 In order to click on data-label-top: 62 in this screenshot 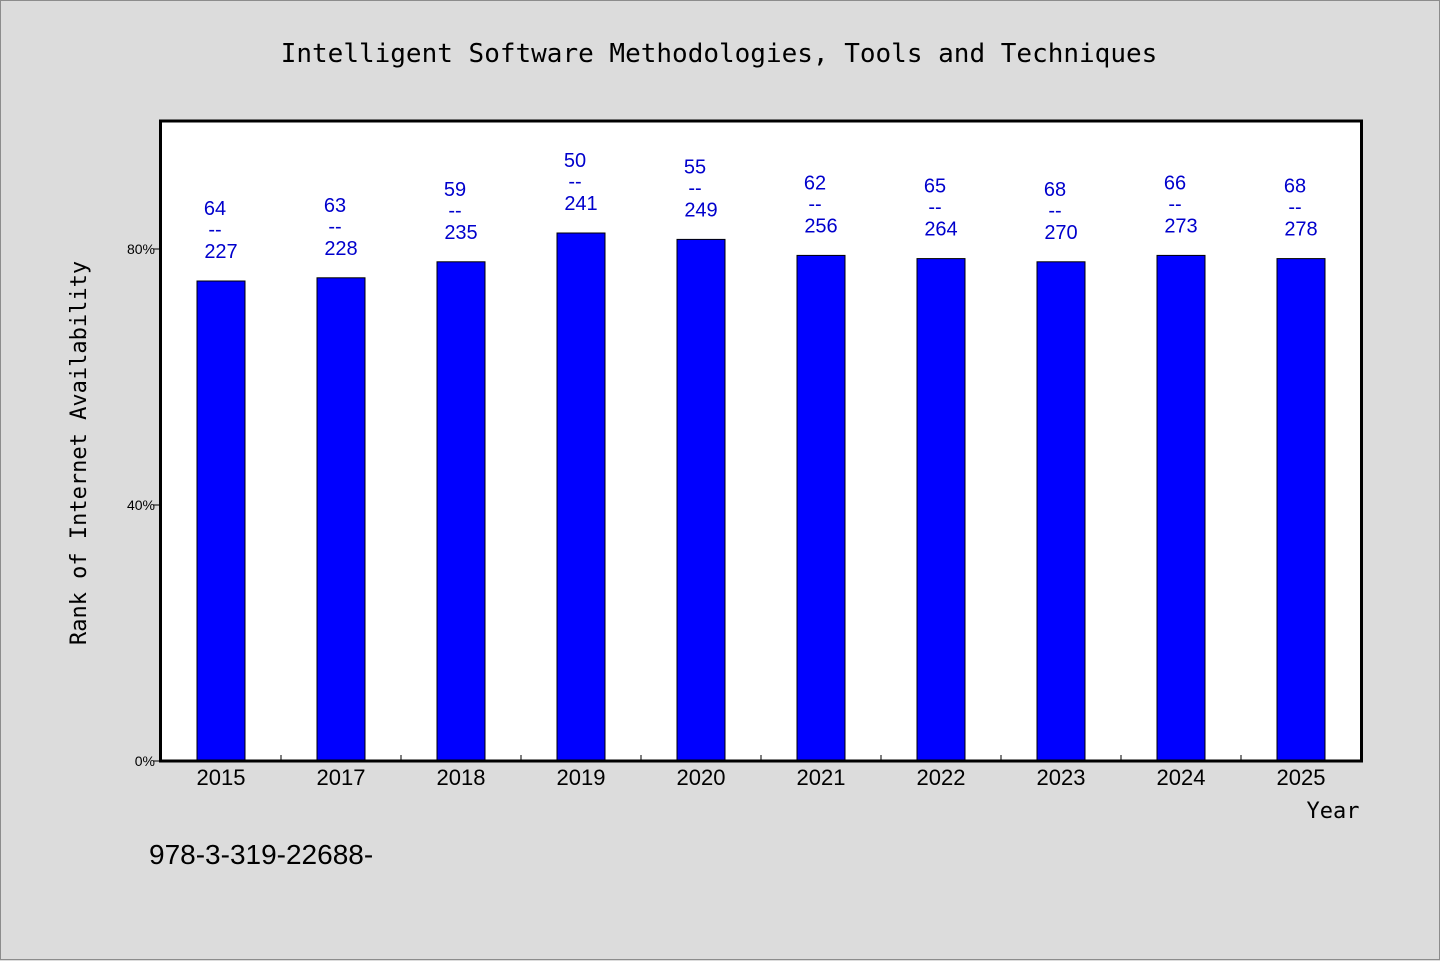, I will do `click(815, 183)`.